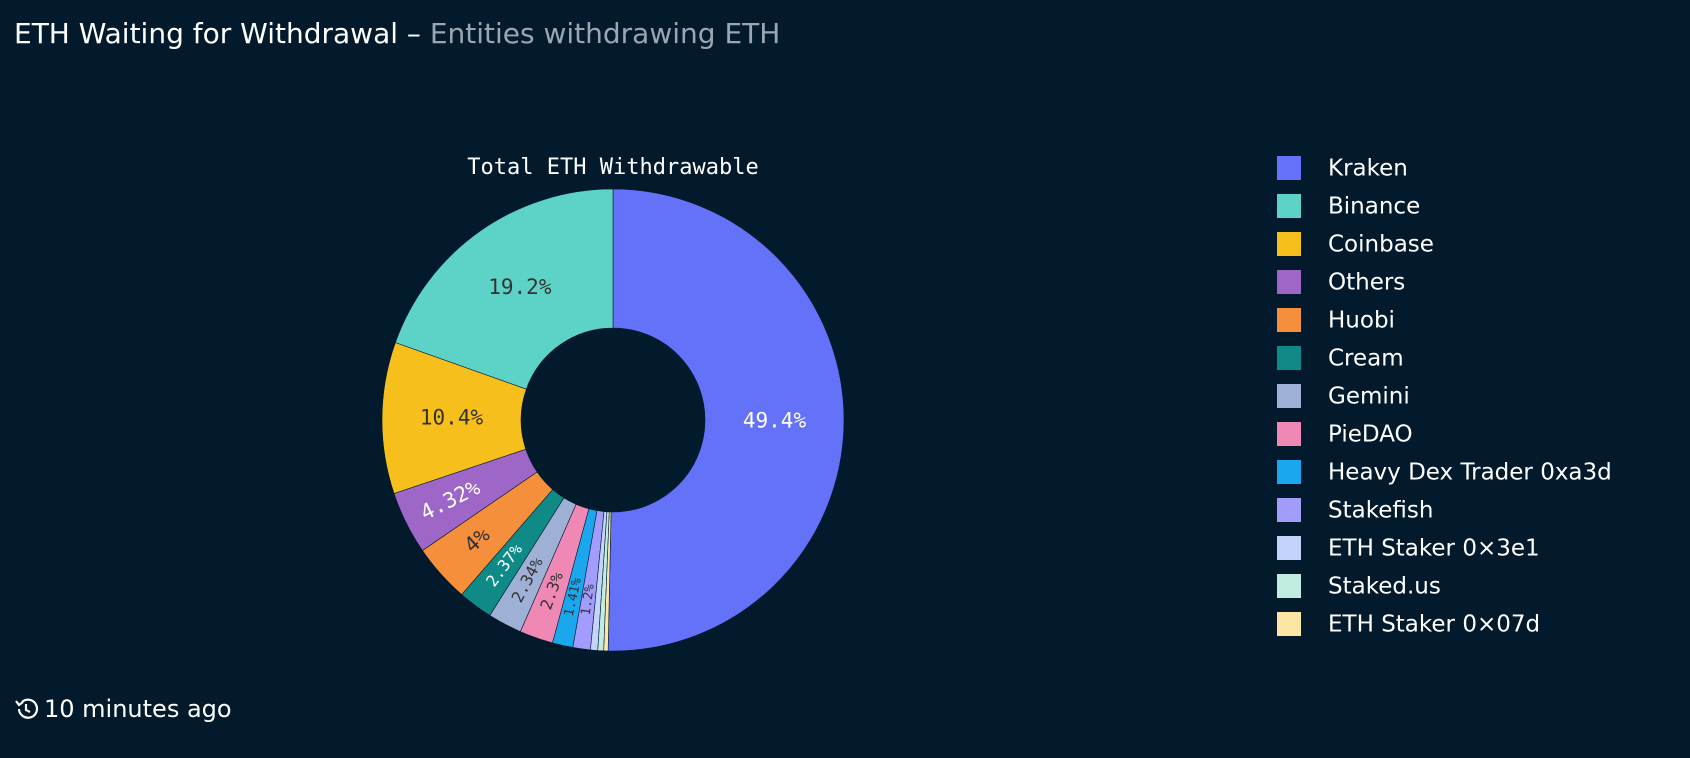 This screenshot has height=758, width=1690. Describe the element at coordinates (775, 421) in the screenshot. I see `slice-label: 49.4%` at that location.